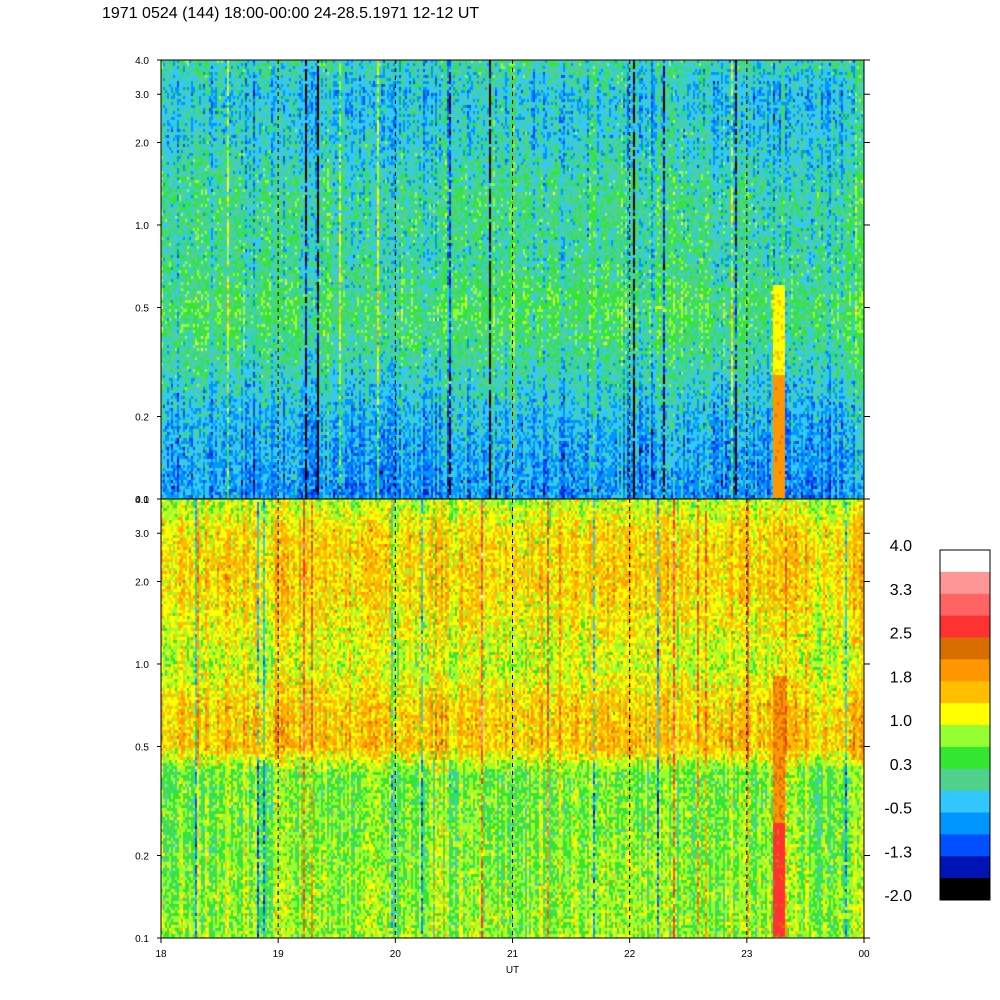 The image size is (1000, 1000). Describe the element at coordinates (747, 954) in the screenshot. I see `x-tick-label: 23` at that location.